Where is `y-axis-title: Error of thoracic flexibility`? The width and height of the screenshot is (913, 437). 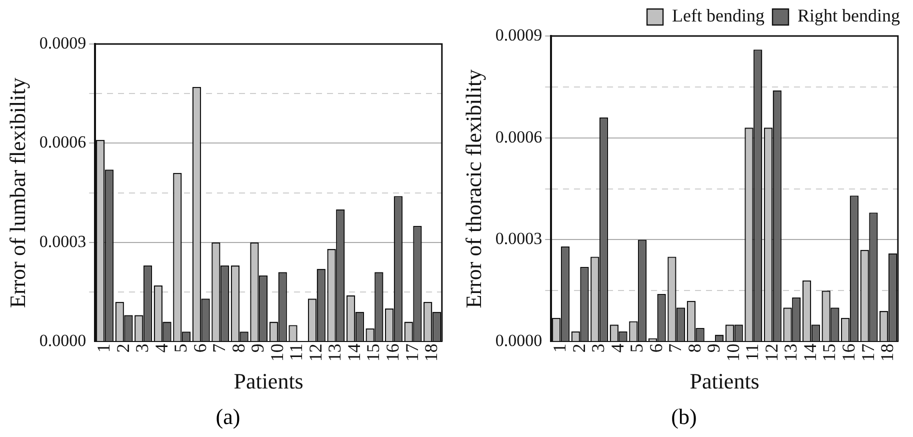
y-axis-title: Error of thoracic flexibility is located at coordinates (473, 188).